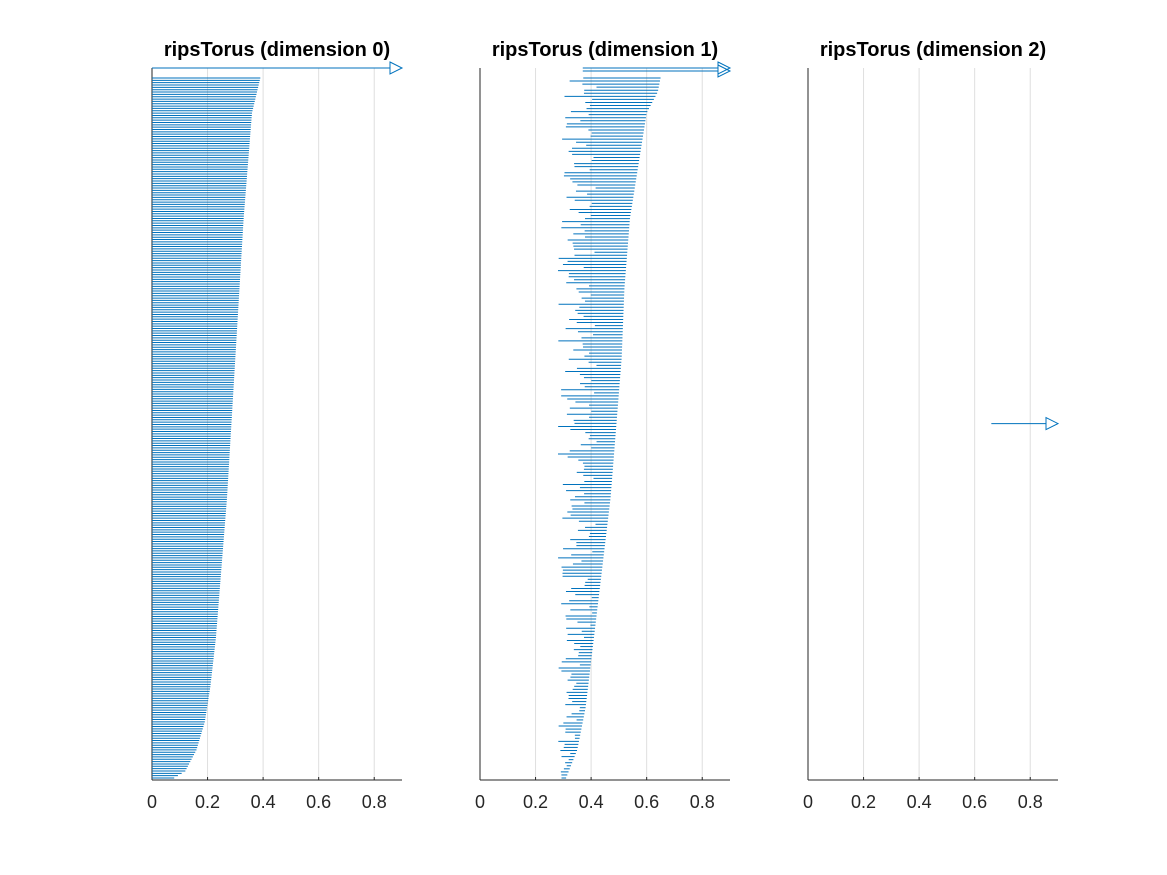 The image size is (1167, 875). What do you see at coordinates (933, 50) in the screenshot?
I see `panel-title: ripsTorus (dimension 2)` at bounding box center [933, 50].